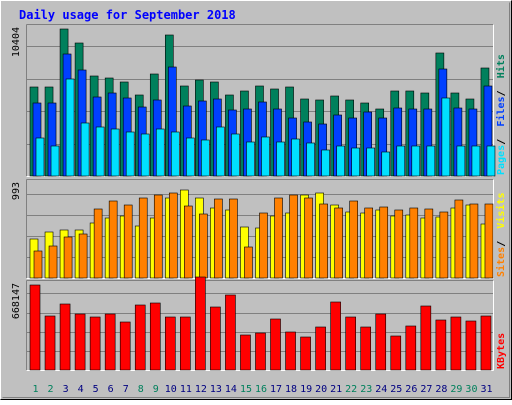 This screenshot has height=405, width=512. I want to click on legend-sites: Sites, so click(501, 262).